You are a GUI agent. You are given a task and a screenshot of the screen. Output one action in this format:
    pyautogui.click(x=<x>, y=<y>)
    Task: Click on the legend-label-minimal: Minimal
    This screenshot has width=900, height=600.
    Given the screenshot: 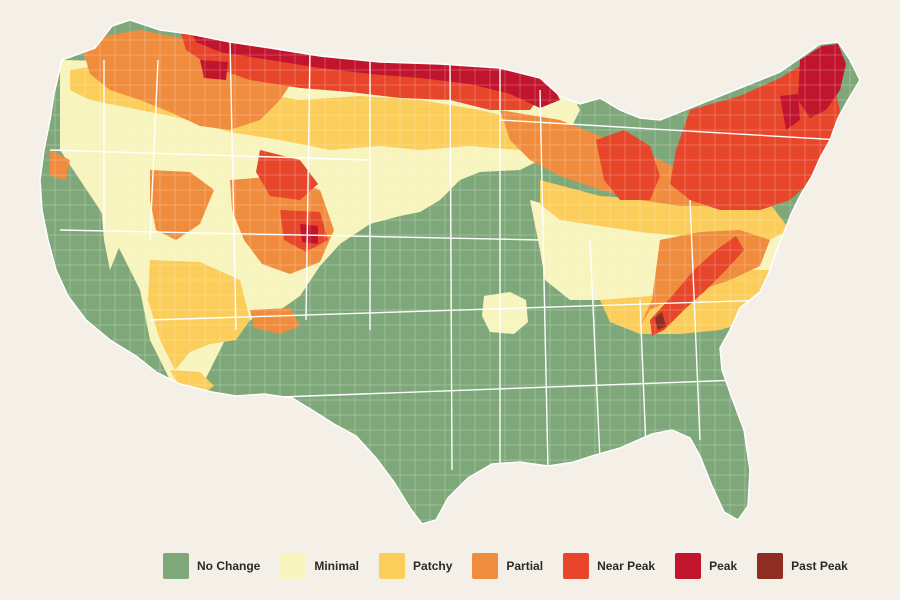 What is the action you would take?
    pyautogui.click(x=337, y=566)
    